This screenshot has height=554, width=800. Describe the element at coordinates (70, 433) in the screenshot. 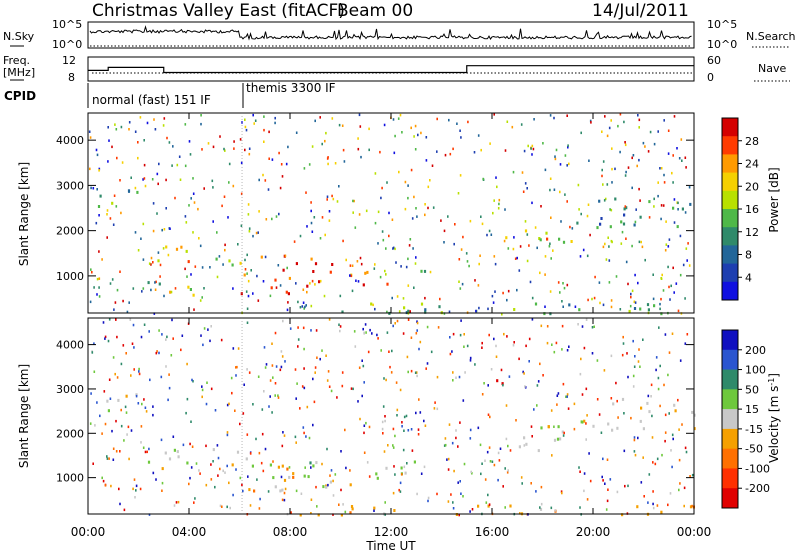

I see `velocity-ytick-label: 2000` at that location.